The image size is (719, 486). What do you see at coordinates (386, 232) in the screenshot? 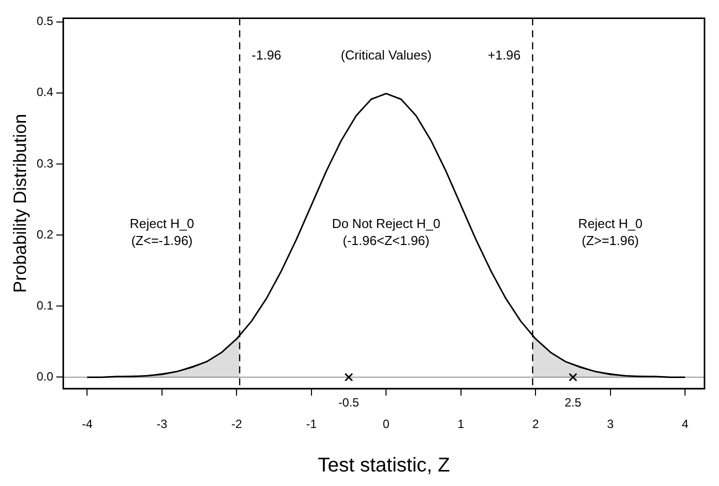
I see `annotation: Do Not Reject H_0 (-1.96<Z<1.96)` at bounding box center [386, 232].